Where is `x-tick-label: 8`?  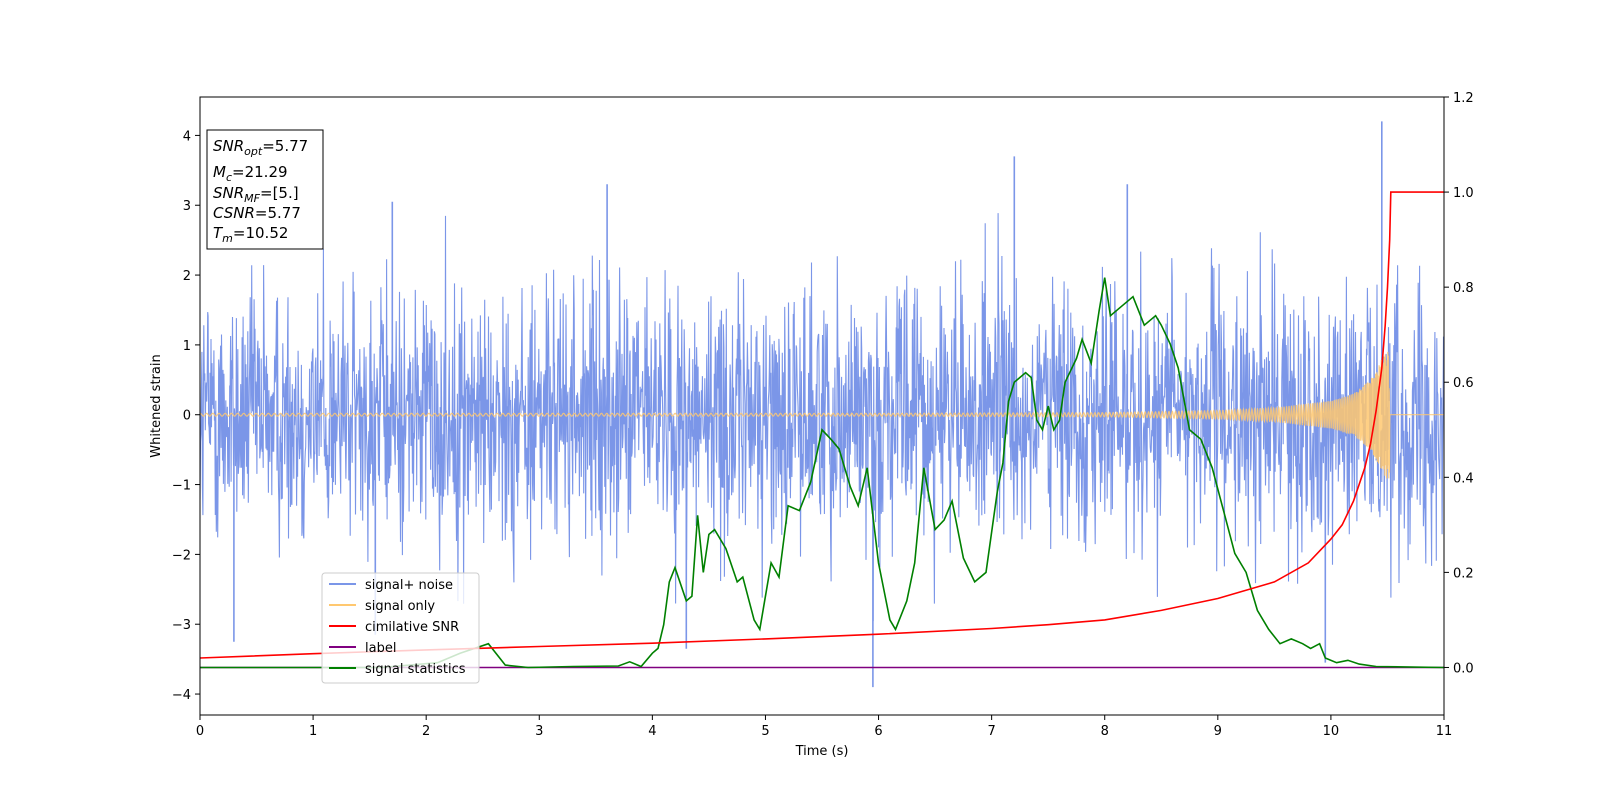
x-tick-label: 8 is located at coordinates (1105, 731).